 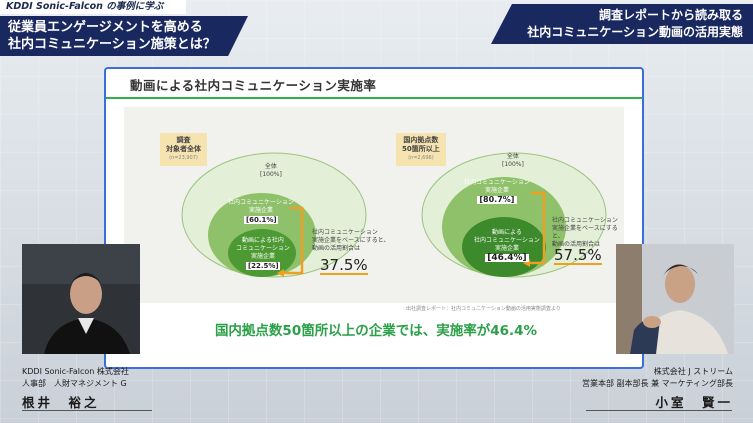 I want to click on right-speaker-name: 小室 賢一, so click(x=694, y=402).